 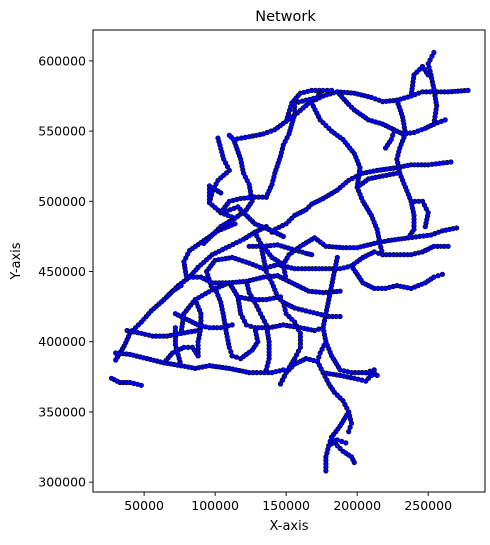 I want to click on y-tick-label: 600000, so click(x=62, y=60).